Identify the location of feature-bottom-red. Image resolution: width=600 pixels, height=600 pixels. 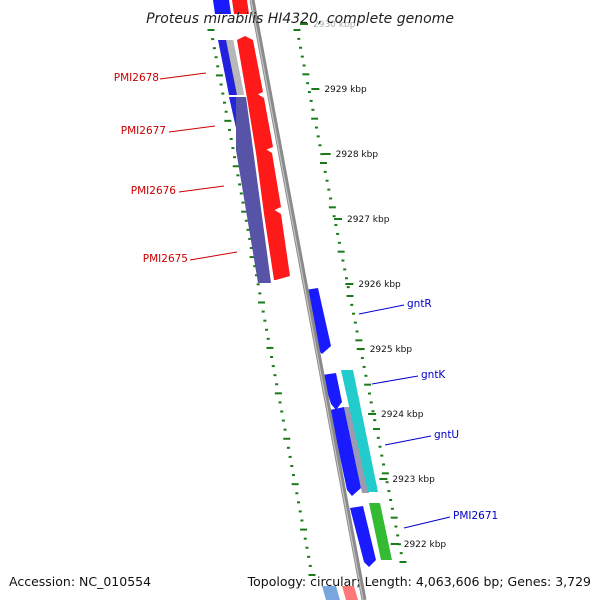
(350, 593).